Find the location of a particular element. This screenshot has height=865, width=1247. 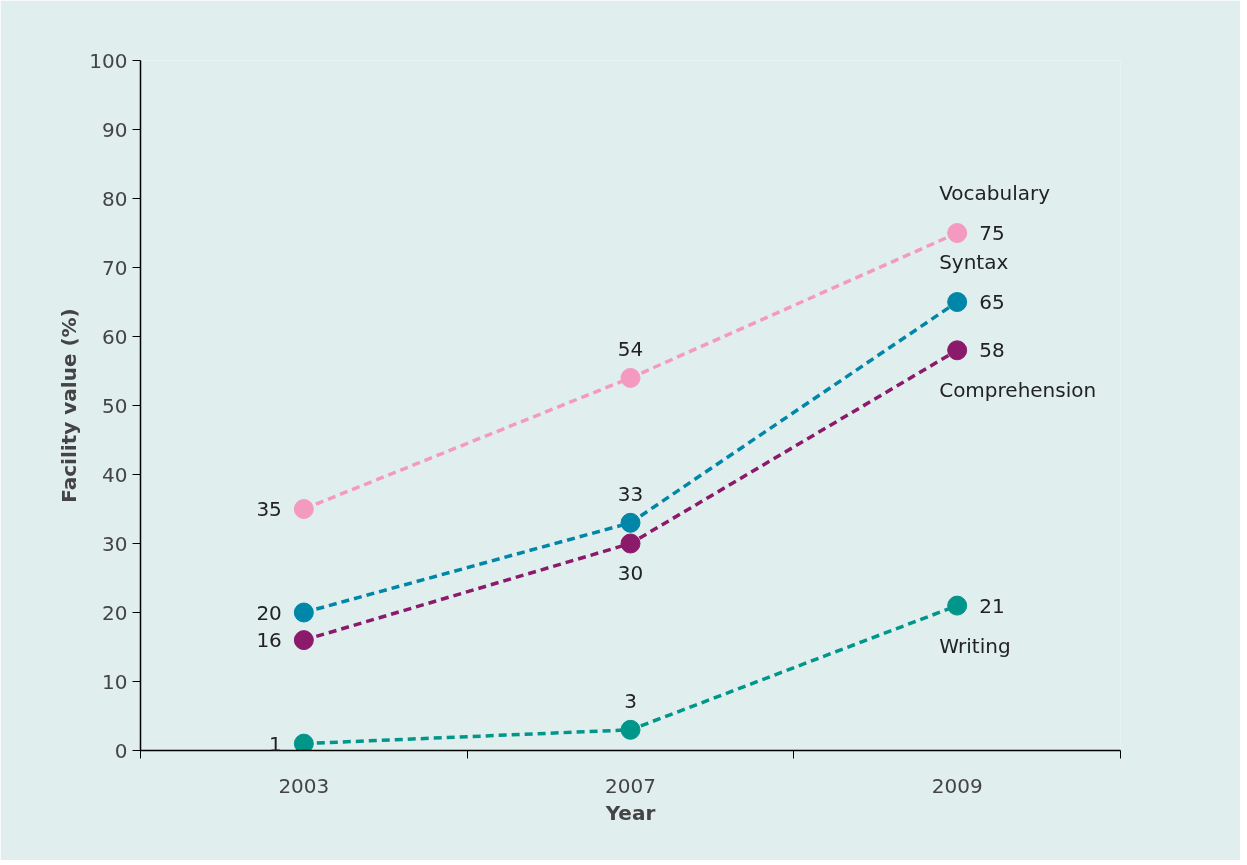

y-tick-label: 100 is located at coordinates (108, 60).